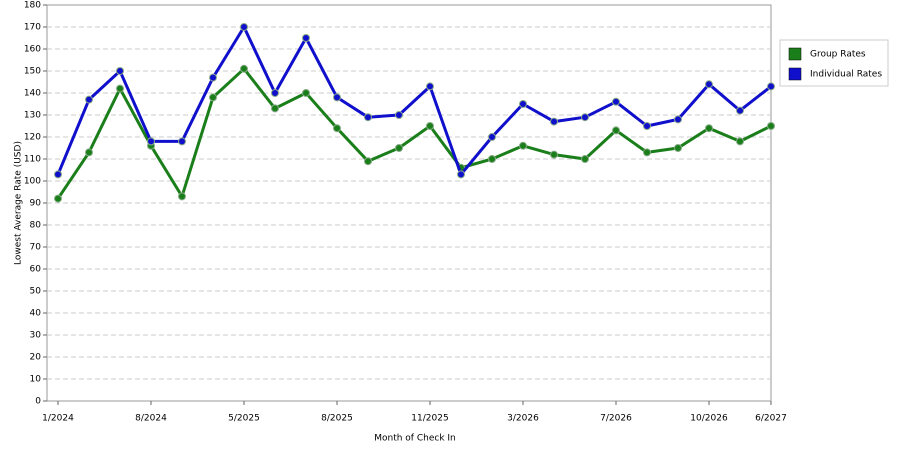 The image size is (900, 450). What do you see at coordinates (771, 419) in the screenshot?
I see `x-tick-label: 6/2027` at bounding box center [771, 419].